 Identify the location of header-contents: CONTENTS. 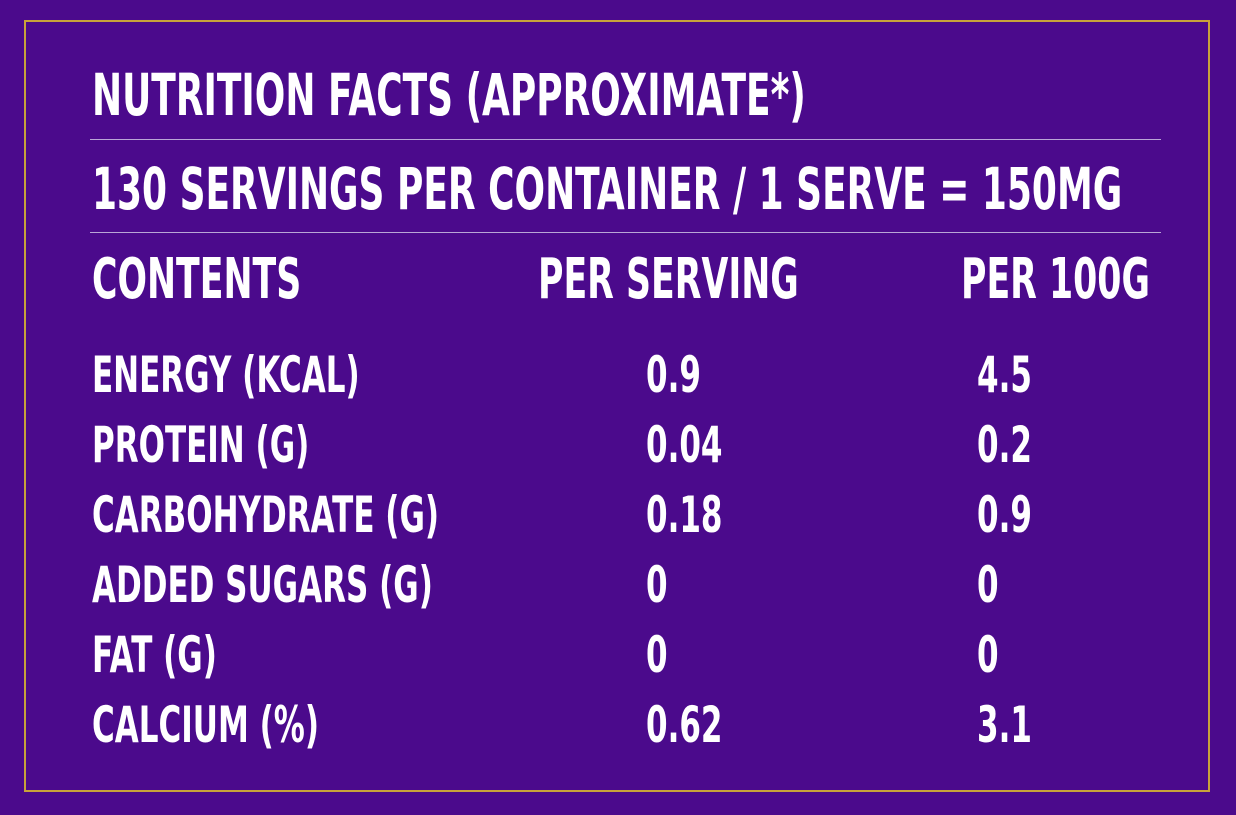
(197, 279).